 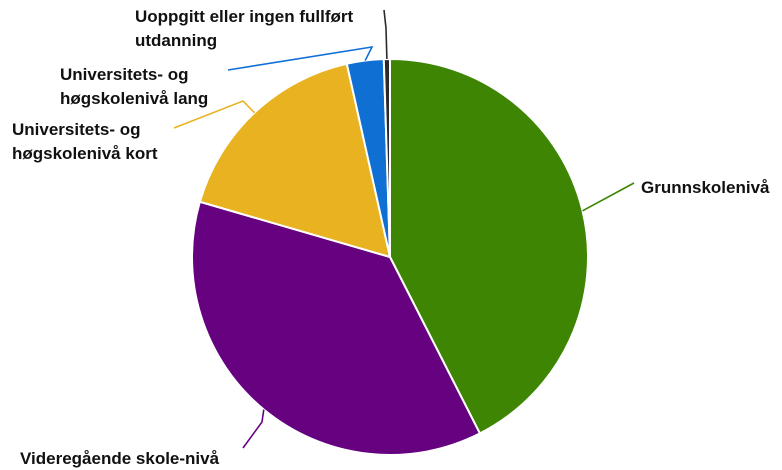 I want to click on slice-label-grunnskoleniva: Grunnskolenivå, so click(x=705, y=187).